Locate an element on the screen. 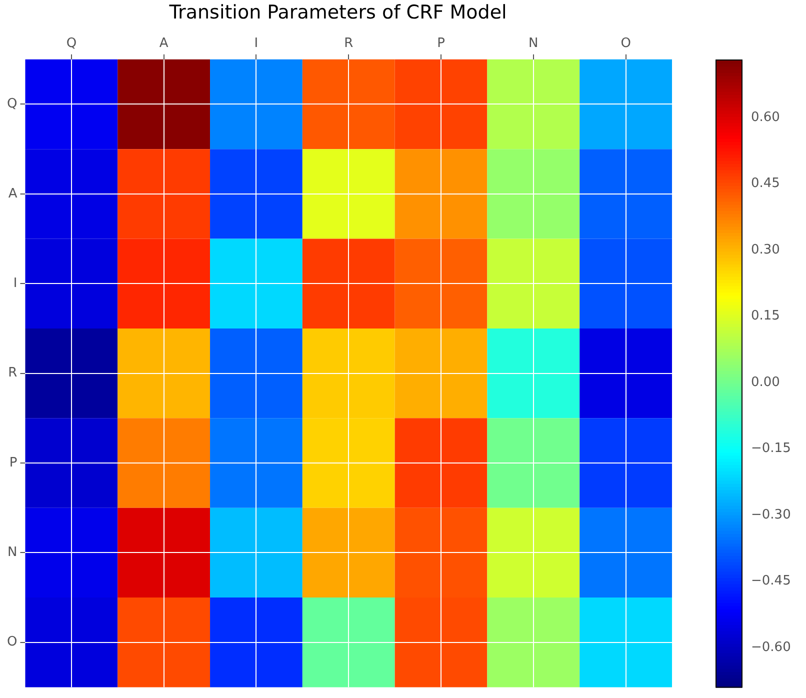 The height and width of the screenshot is (698, 806). color-bar-label: 0.15 is located at coordinates (765, 316).